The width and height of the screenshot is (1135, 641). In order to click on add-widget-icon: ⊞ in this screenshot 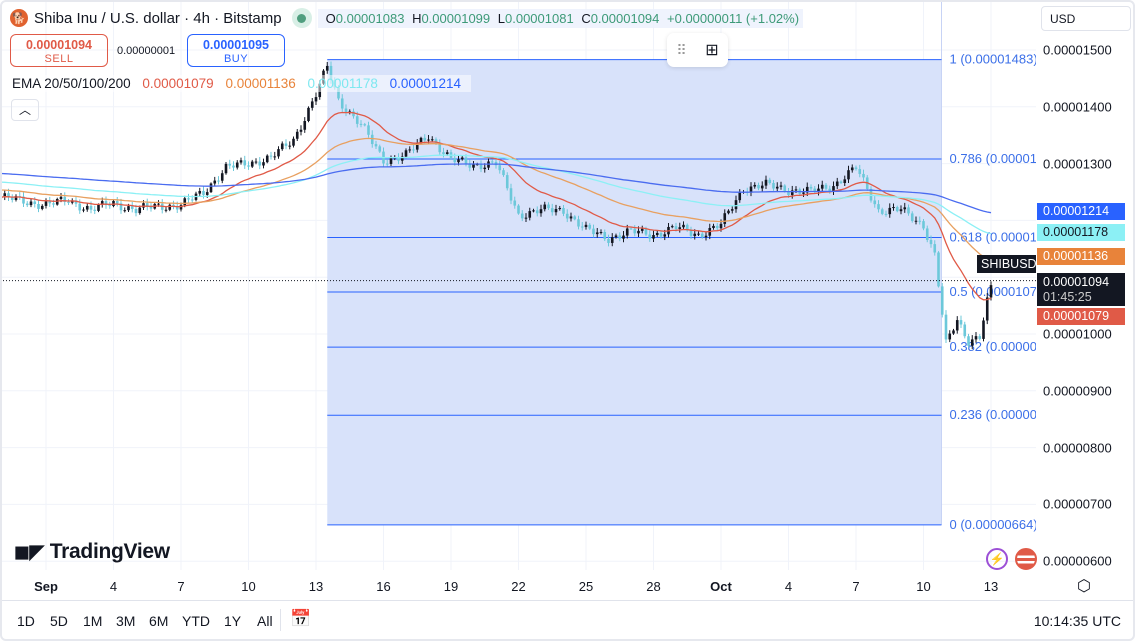, I will do `click(712, 50)`.